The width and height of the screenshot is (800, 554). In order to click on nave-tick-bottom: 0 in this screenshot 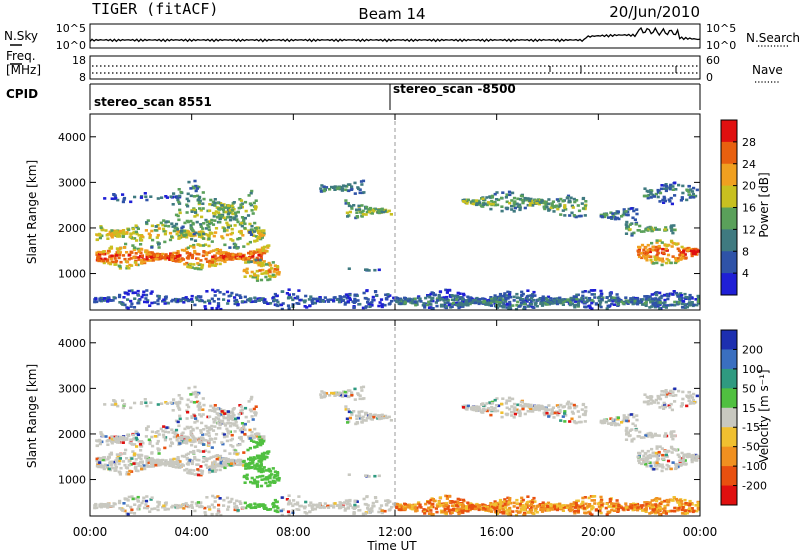, I will do `click(709, 77)`.